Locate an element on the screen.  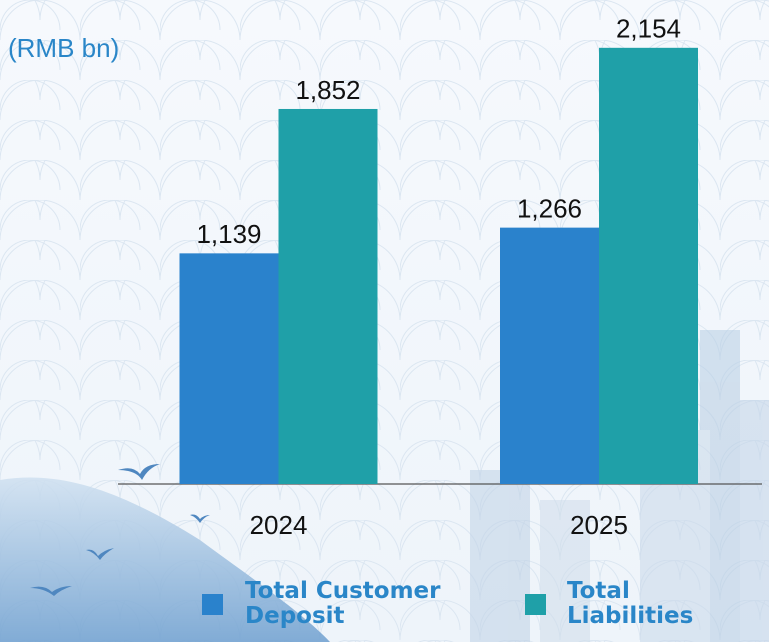
hill is located at coordinates (165, 559).